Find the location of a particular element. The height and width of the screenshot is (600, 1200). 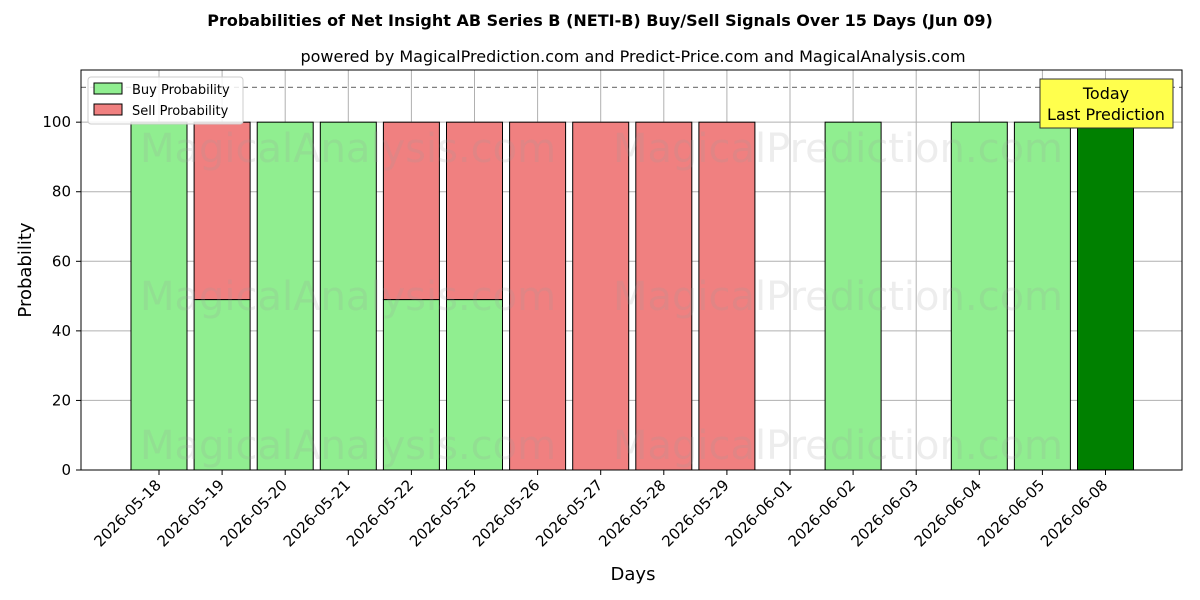

x-tick-label: 2026-05-27 is located at coordinates (569, 513).